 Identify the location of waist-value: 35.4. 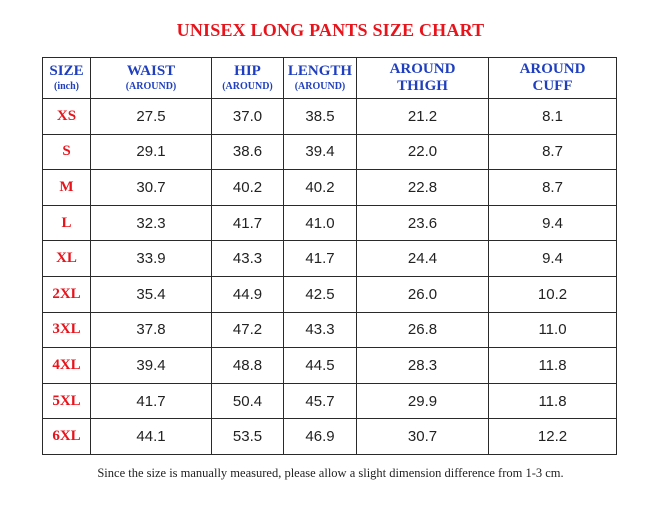
(151, 294).